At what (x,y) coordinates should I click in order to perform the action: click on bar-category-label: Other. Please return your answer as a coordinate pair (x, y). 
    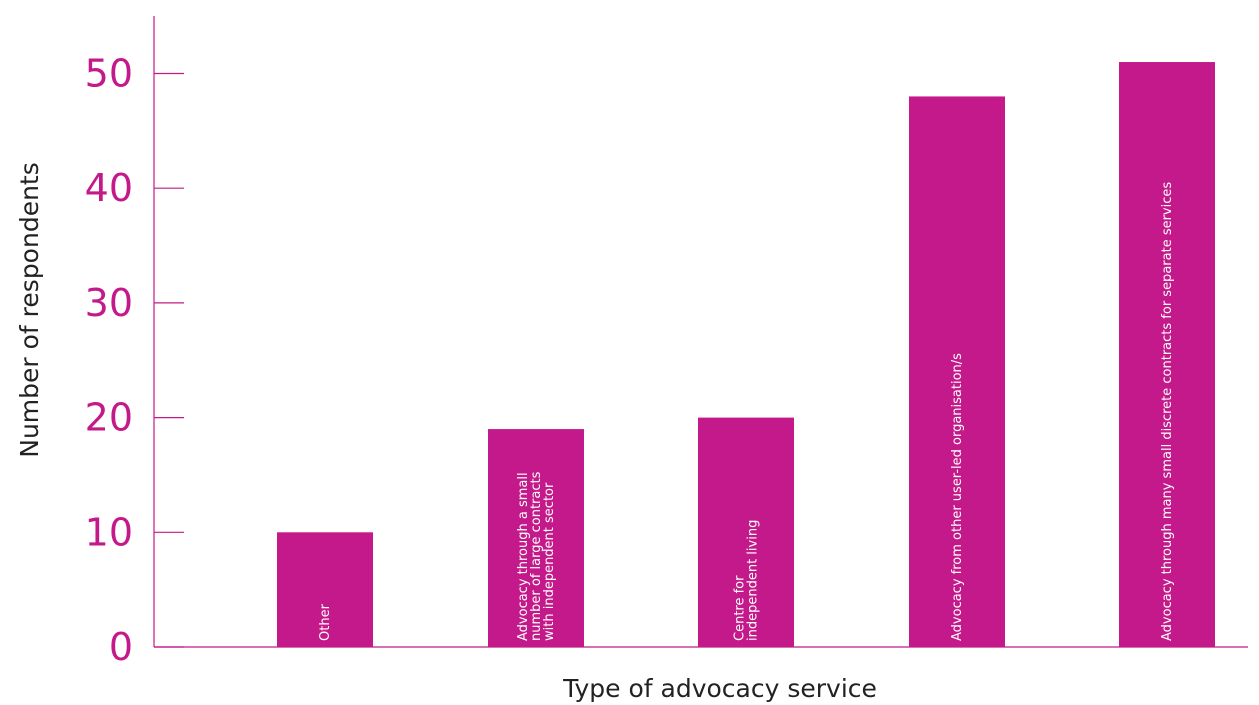
    Looking at the image, I should click on (325, 622).